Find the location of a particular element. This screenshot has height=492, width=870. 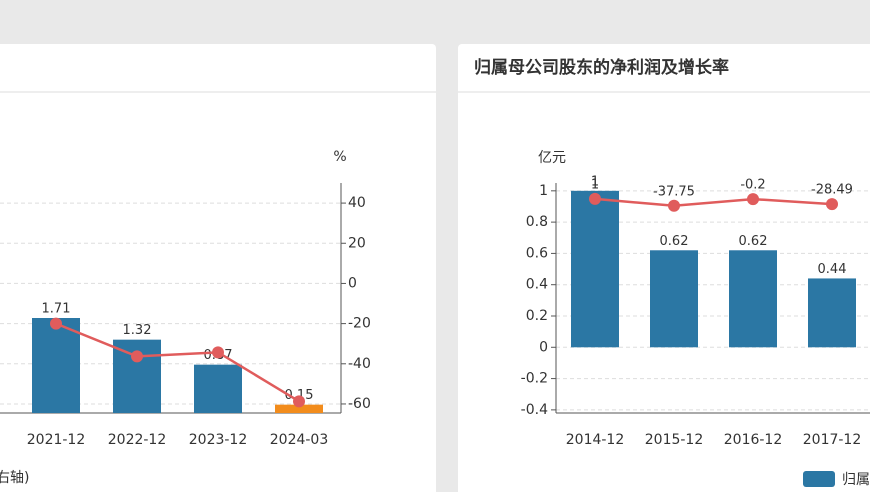

legend-text: 归属母公司股东的净利润 is located at coordinates (856, 479).